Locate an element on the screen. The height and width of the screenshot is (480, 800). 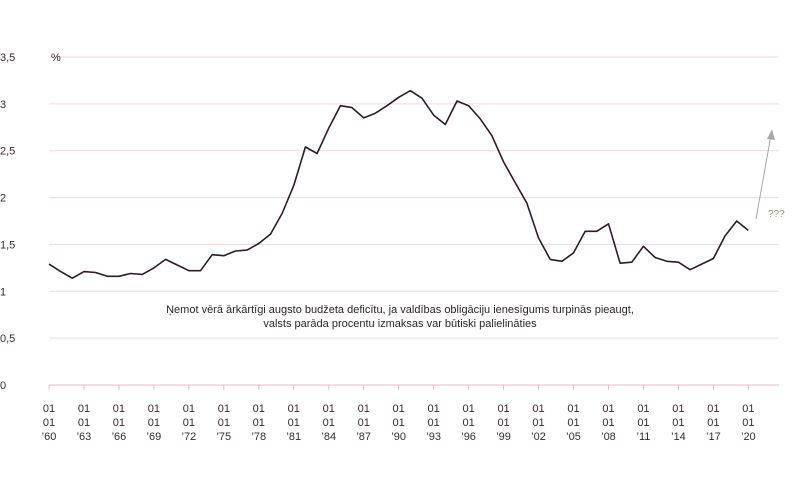
x-tick-label: ’02 is located at coordinates (538, 437).